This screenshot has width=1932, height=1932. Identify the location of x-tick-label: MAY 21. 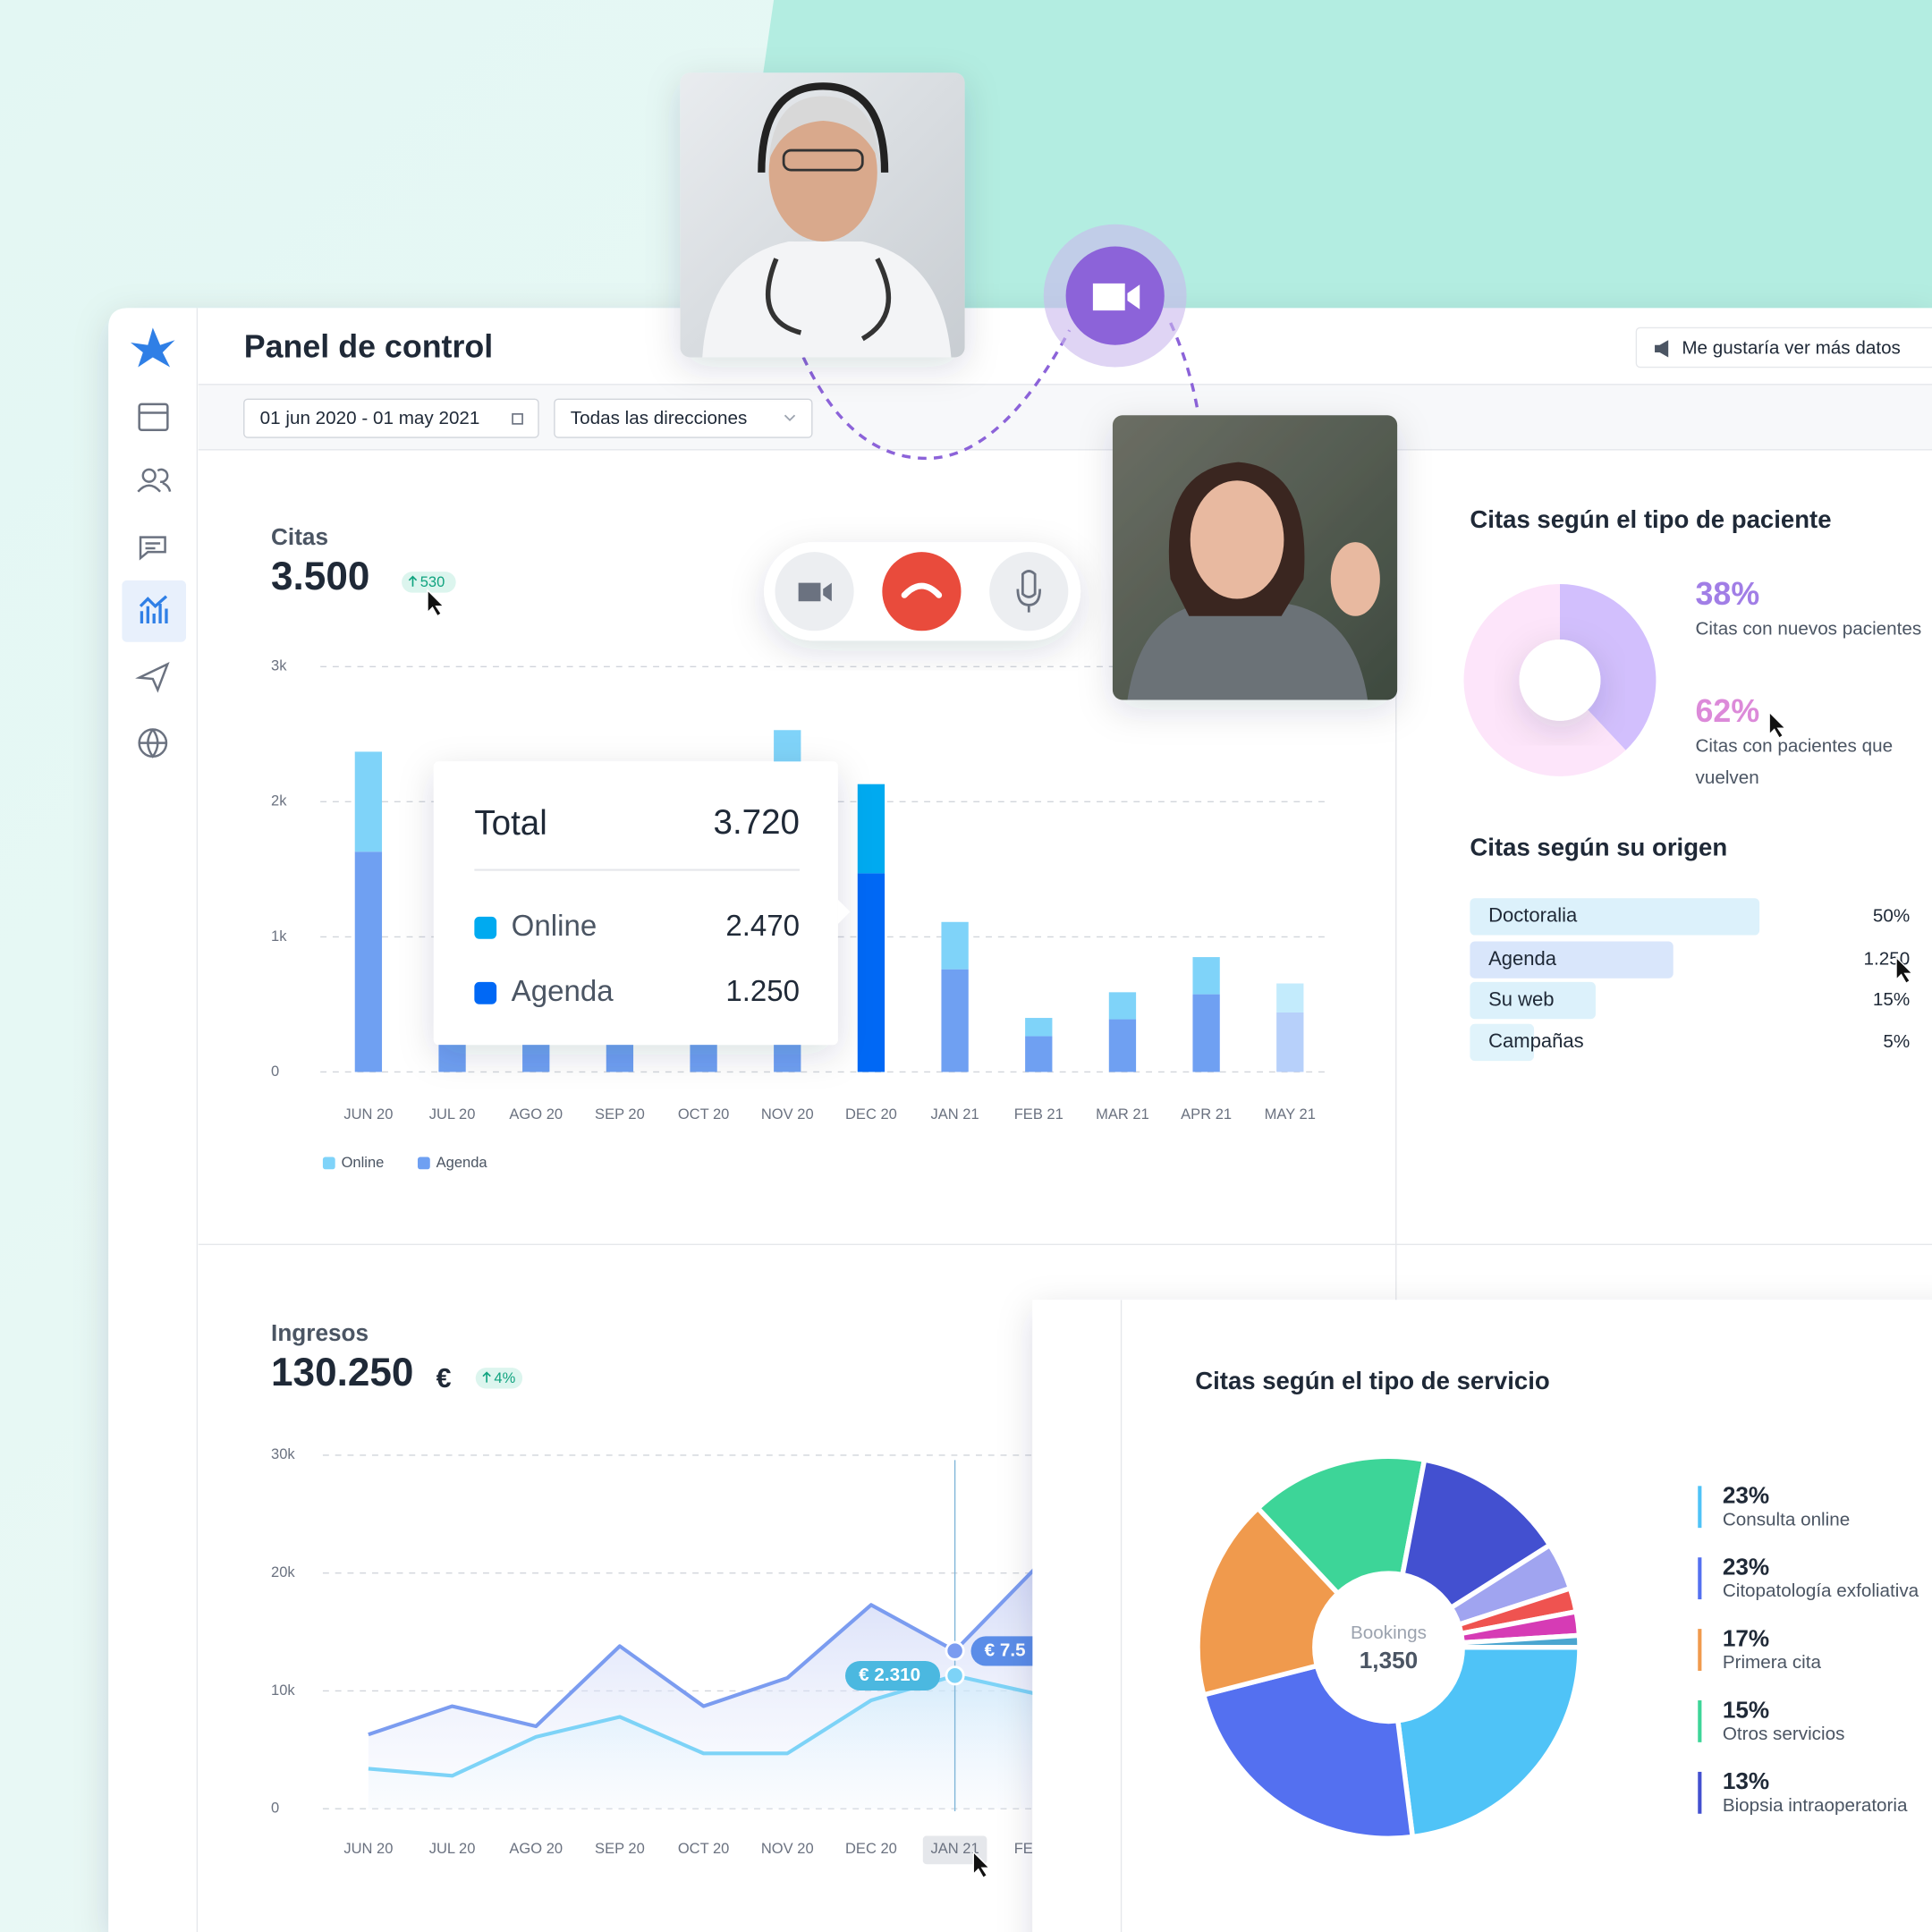
(1290, 1114).